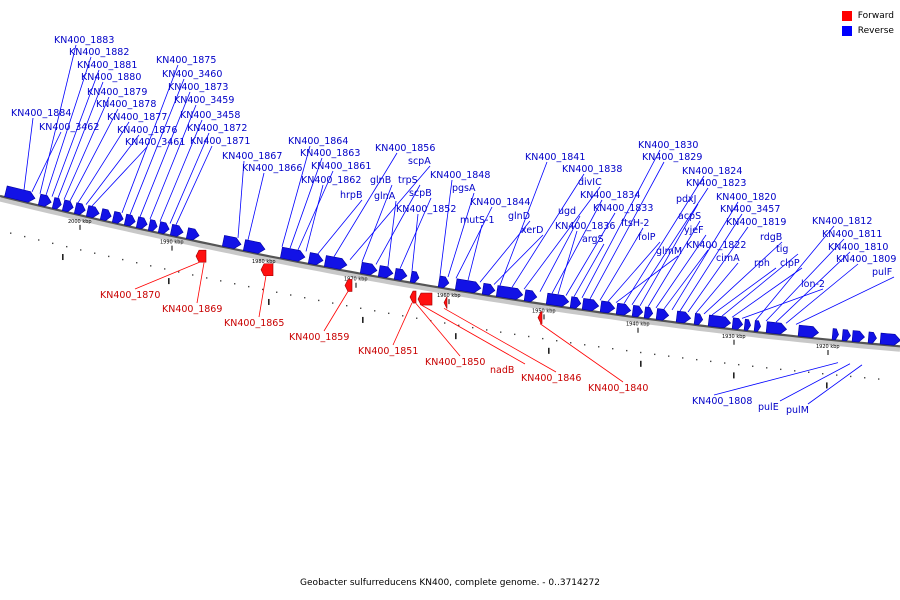  What do you see at coordinates (551, 378) in the screenshot?
I see `forward-gene-label: KN400_1846` at bounding box center [551, 378].